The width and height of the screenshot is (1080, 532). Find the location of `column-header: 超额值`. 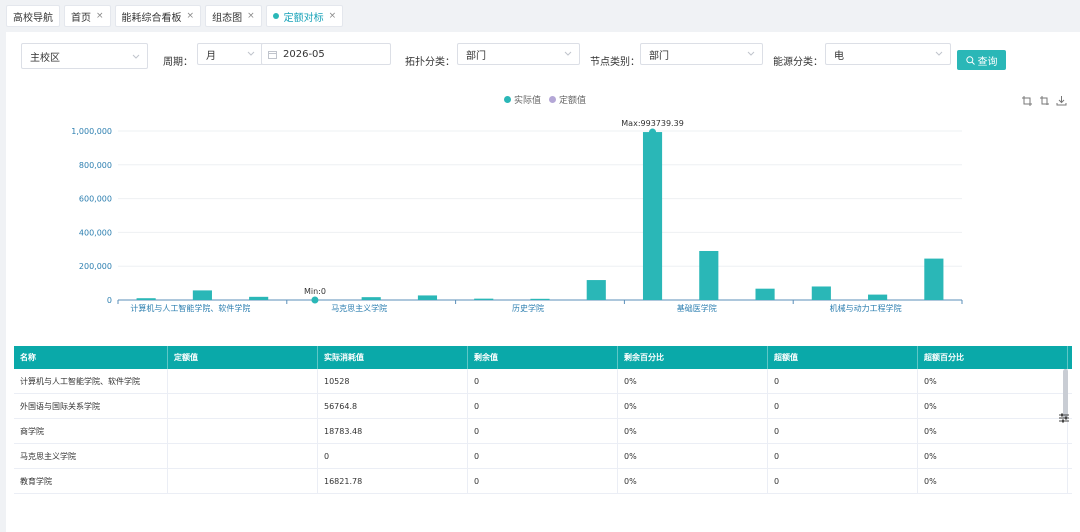

column-header: 超额值 is located at coordinates (843, 357).